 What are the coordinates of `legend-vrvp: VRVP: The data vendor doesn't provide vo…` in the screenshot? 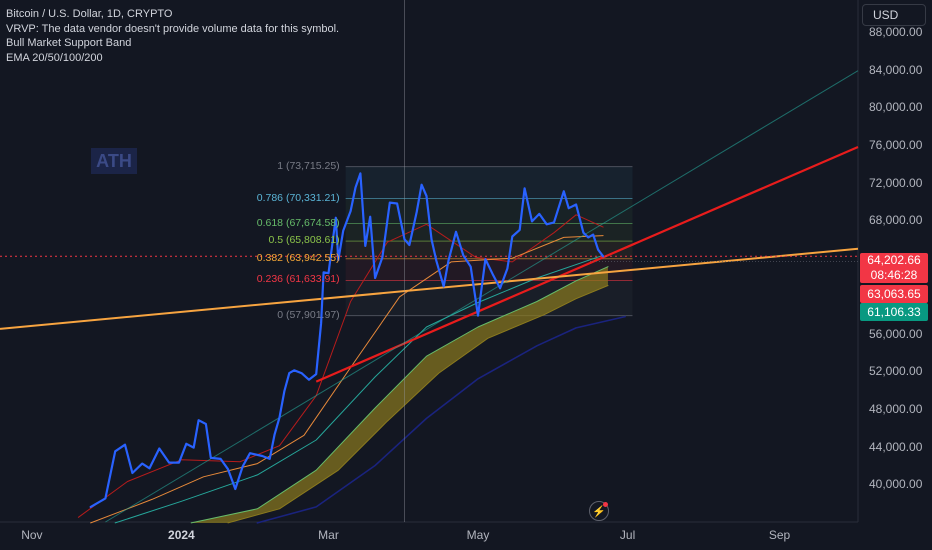 It's located at (173, 28).